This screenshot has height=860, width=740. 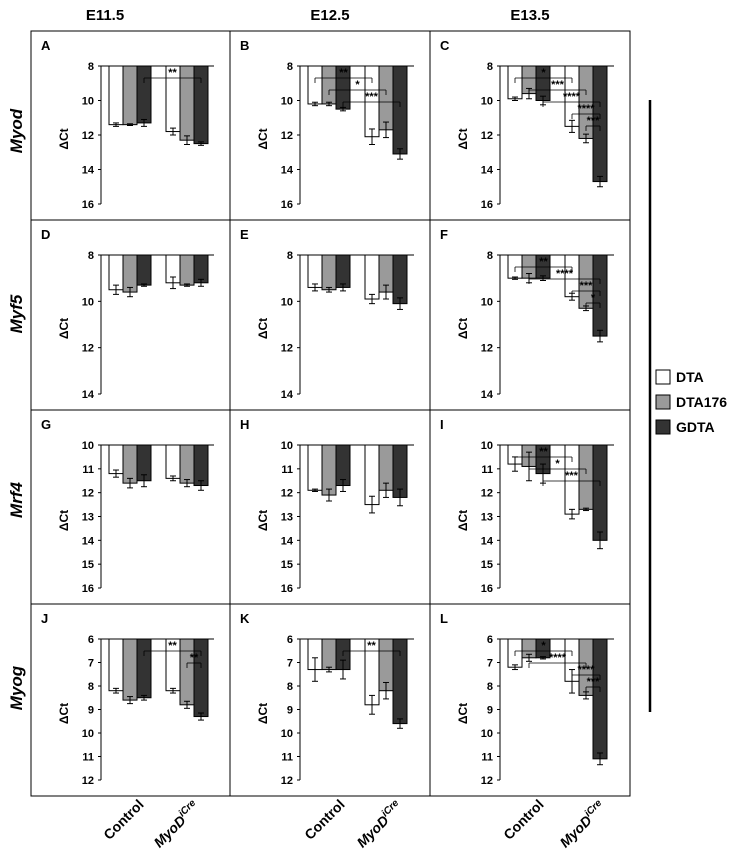 What do you see at coordinates (16, 130) in the screenshot?
I see `row-label: Myod` at bounding box center [16, 130].